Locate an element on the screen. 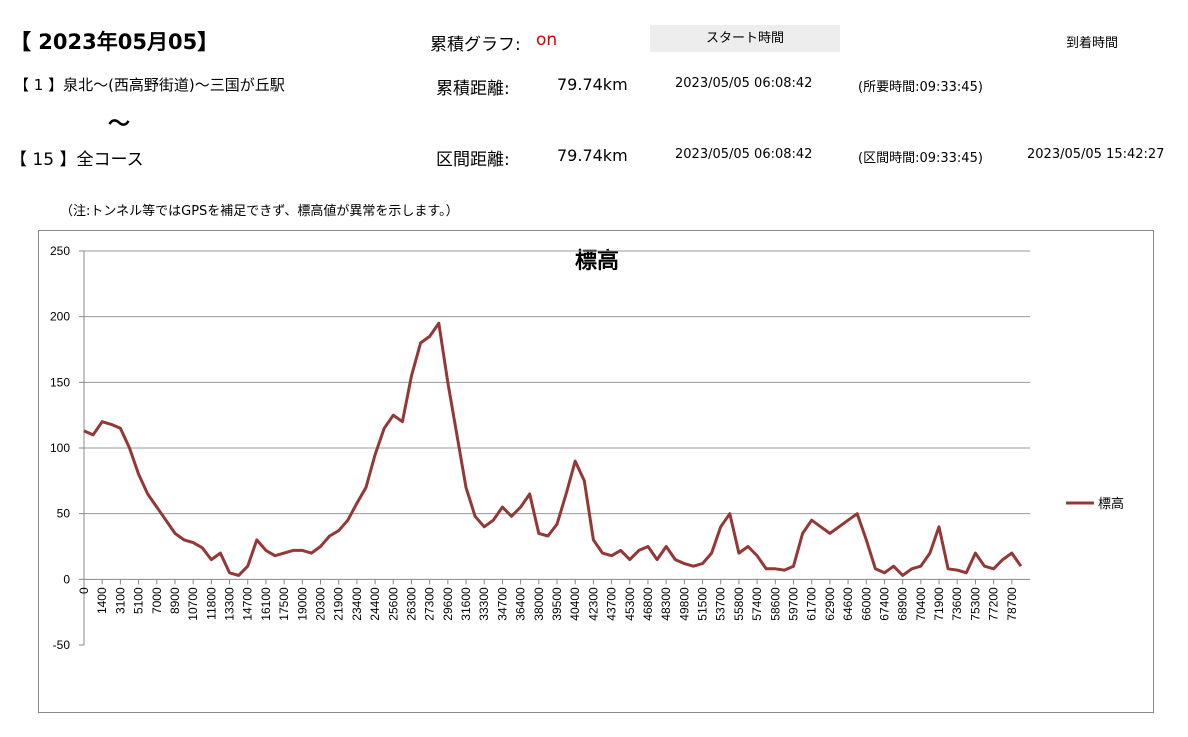  x-tick-label: 10700 is located at coordinates (193, 604).